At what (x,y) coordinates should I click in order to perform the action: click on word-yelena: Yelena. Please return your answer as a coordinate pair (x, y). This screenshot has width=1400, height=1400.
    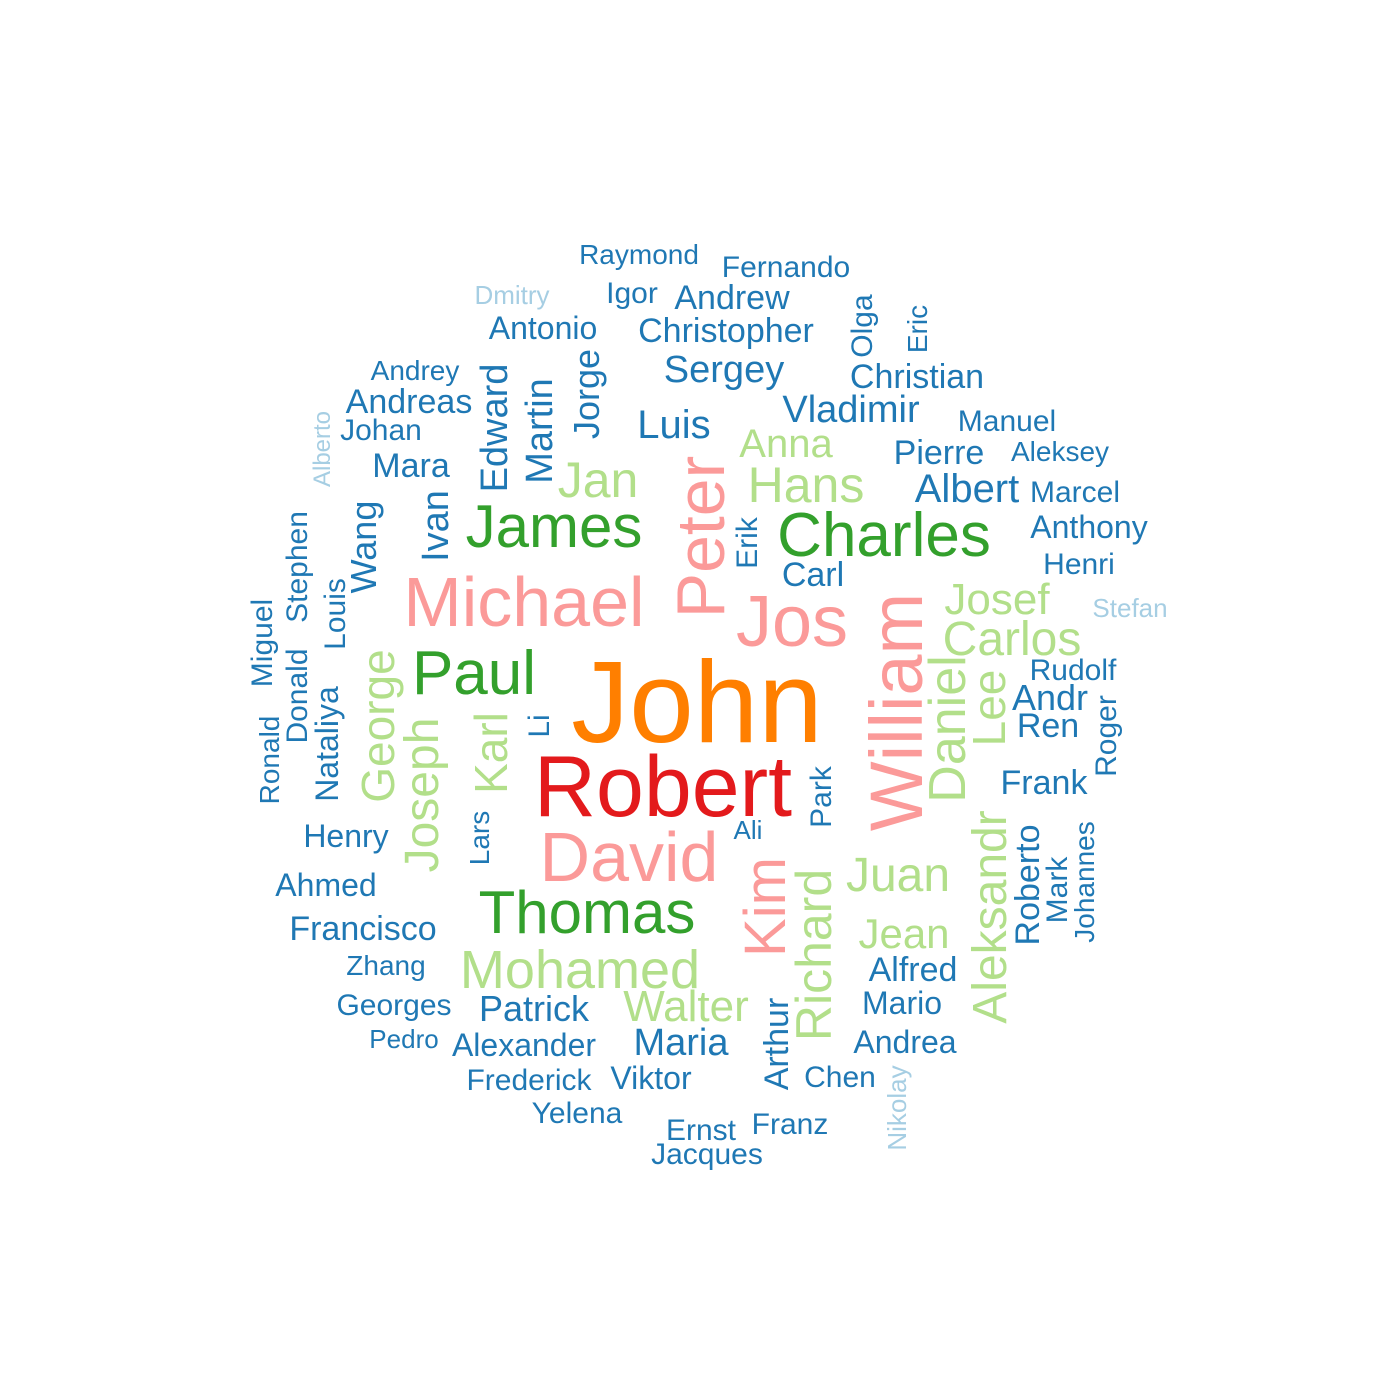
    Looking at the image, I should click on (577, 1113).